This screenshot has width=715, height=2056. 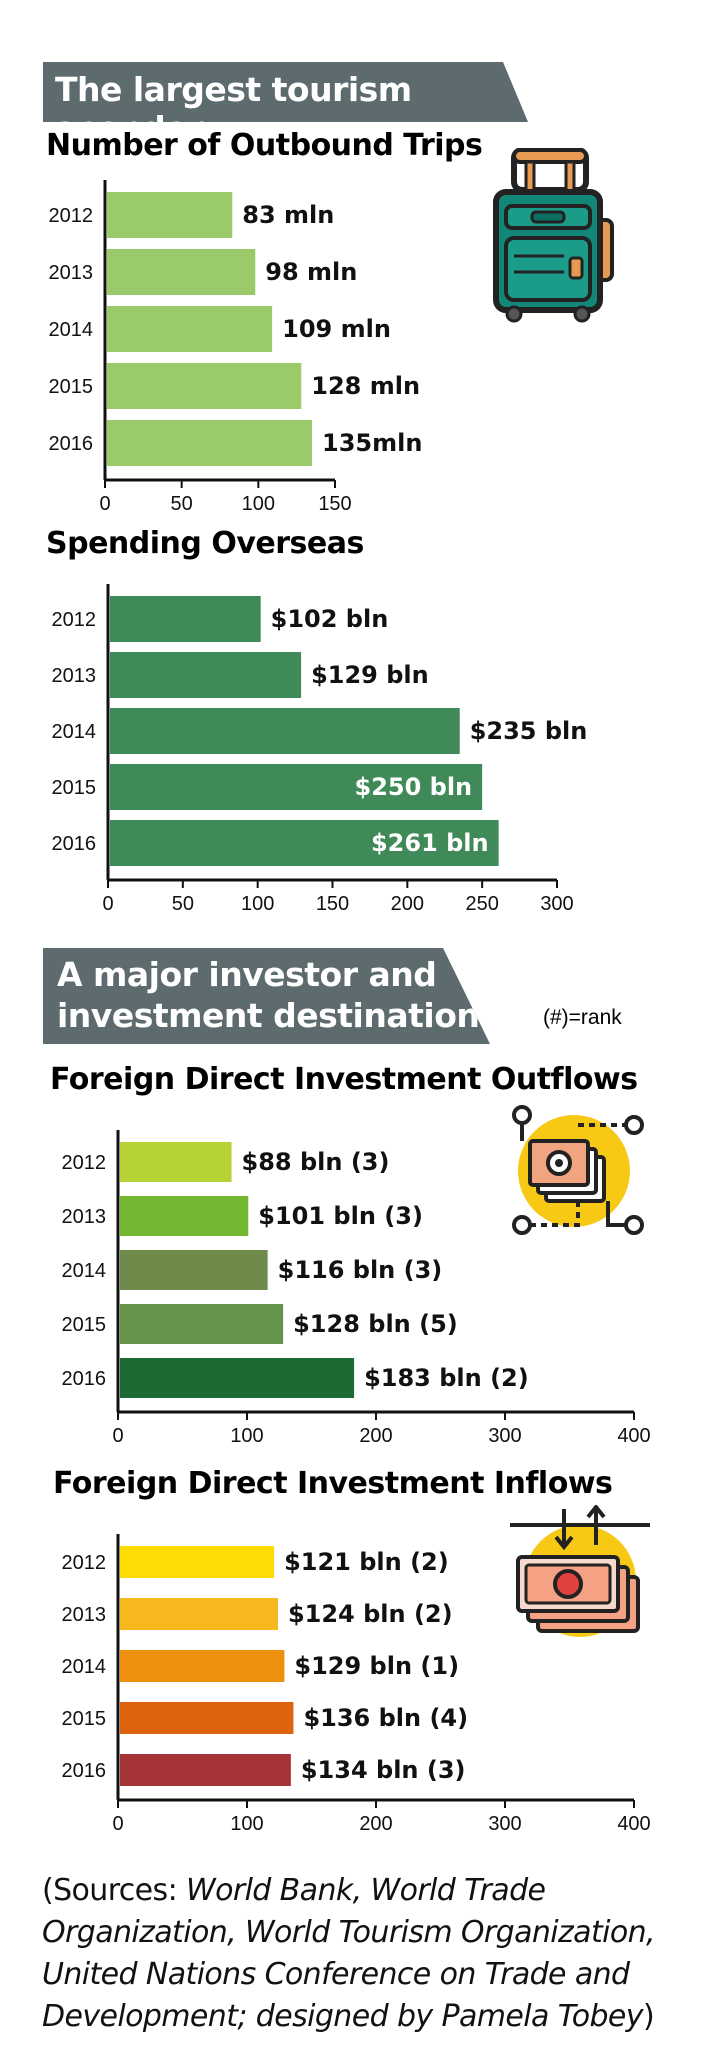 What do you see at coordinates (170, 215) in the screenshot?
I see `trips-bar-2012` at bounding box center [170, 215].